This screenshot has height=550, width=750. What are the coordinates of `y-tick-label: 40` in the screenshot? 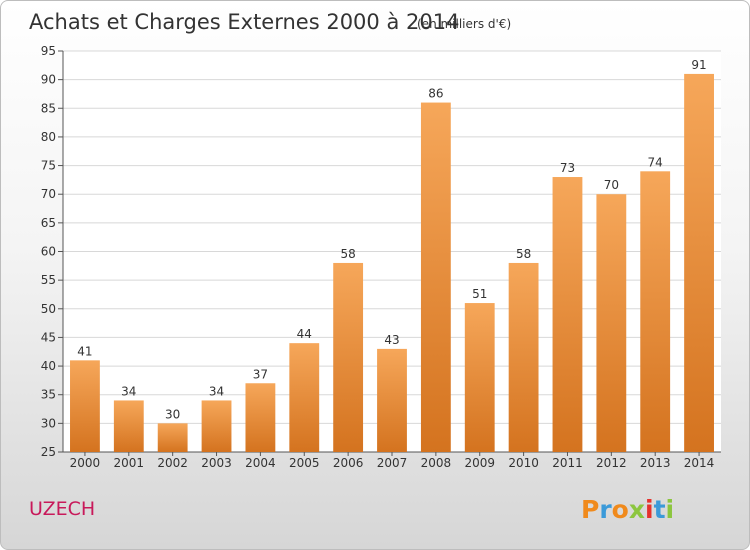 It's located at (48, 366).